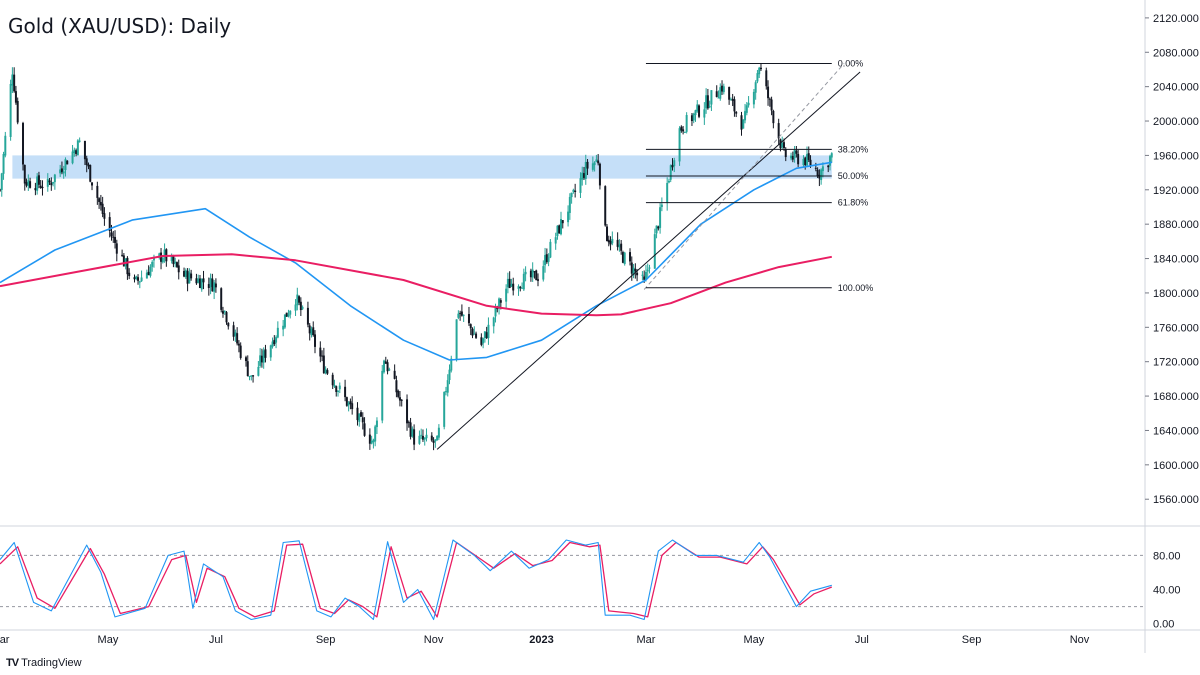  I want to click on price-tick-label: 1760.000, so click(1176, 328).